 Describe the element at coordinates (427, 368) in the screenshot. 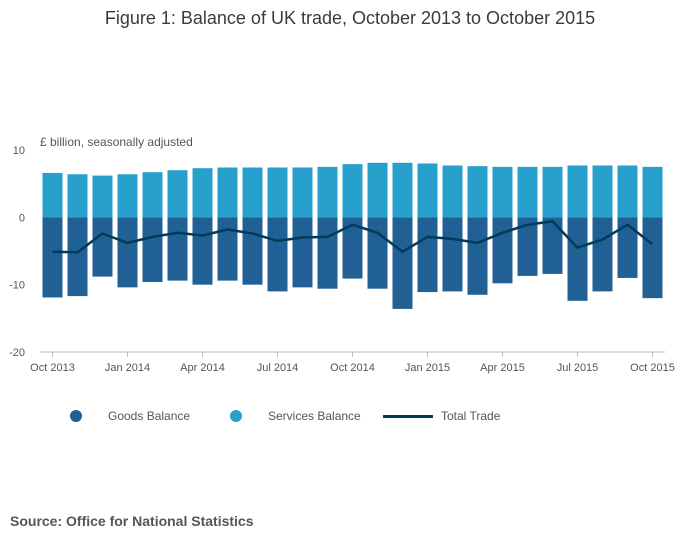

I see `x-tick-label: Jan 2015` at that location.